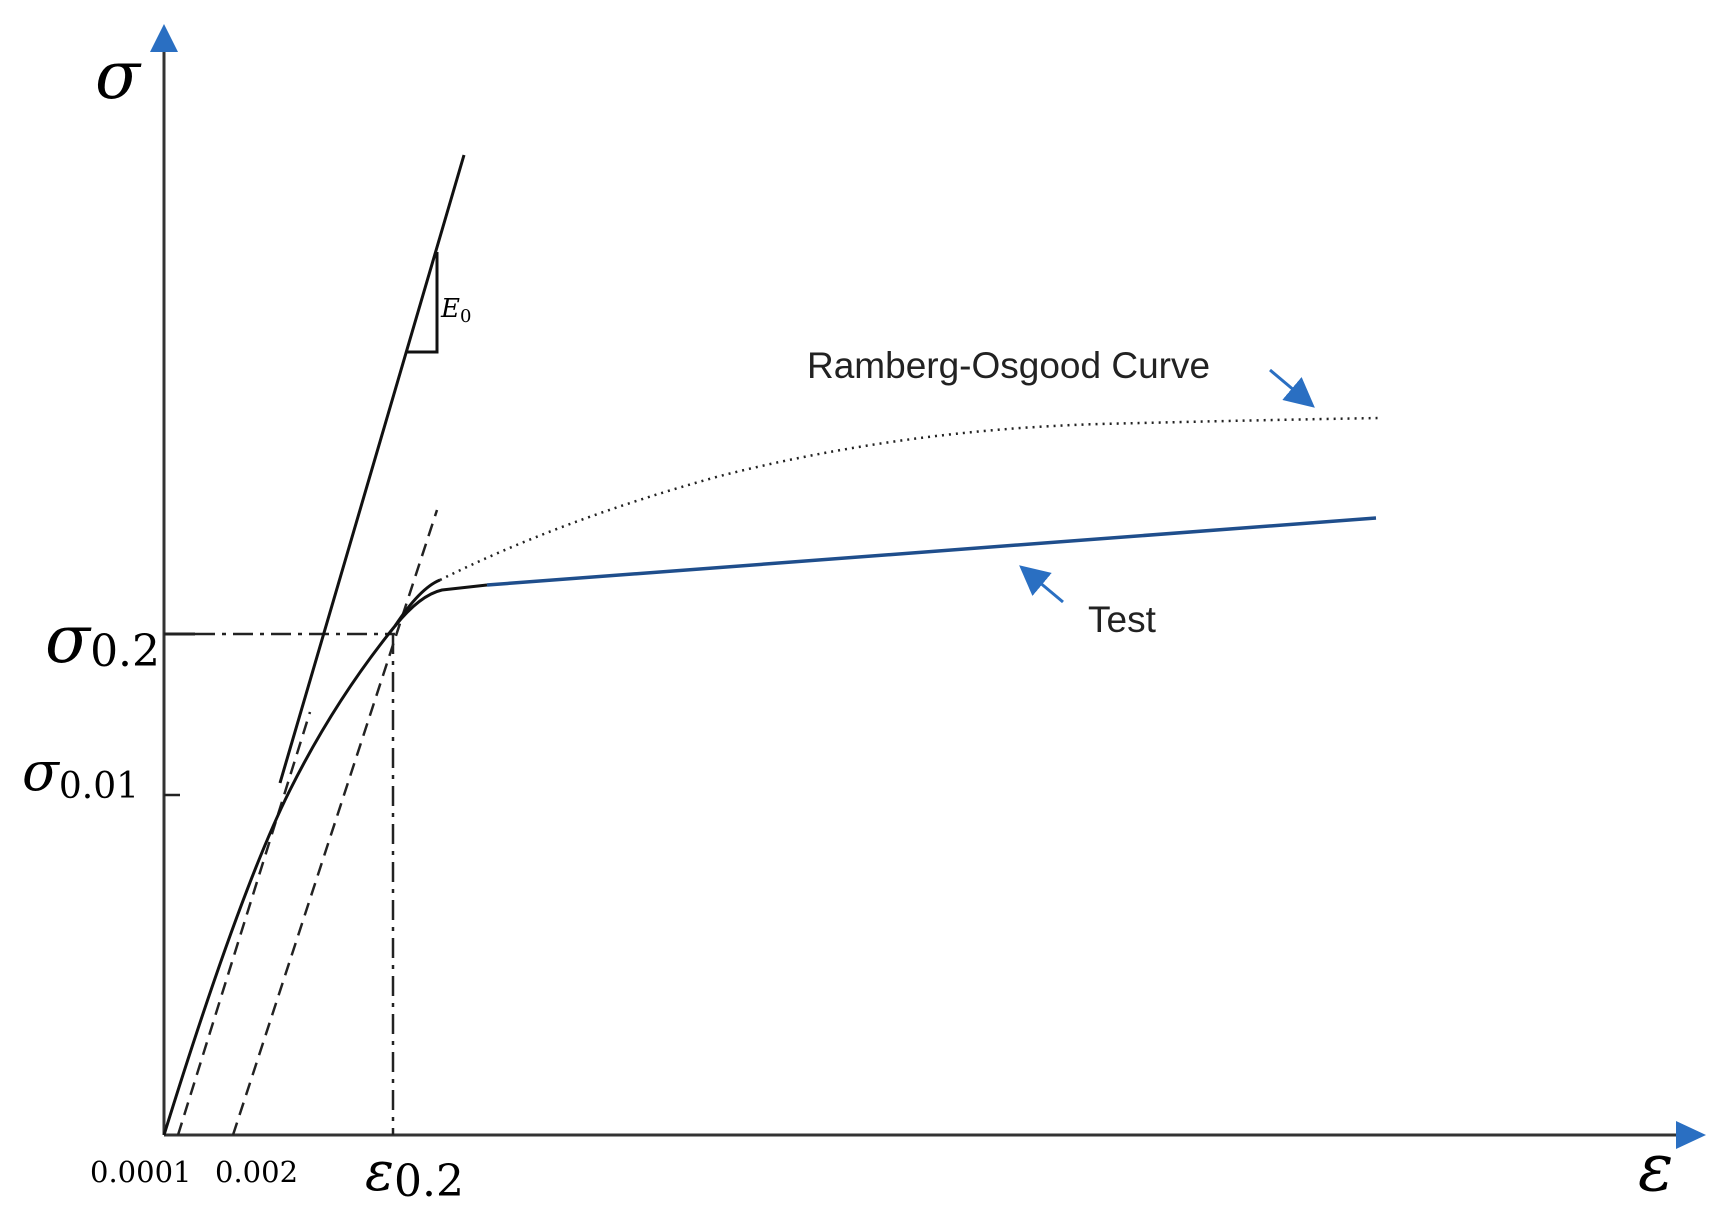 The width and height of the screenshot is (1710, 1206). Describe the element at coordinates (80, 773) in the screenshot. I see `y-label-sigma-0-01: σ0.01` at that location.